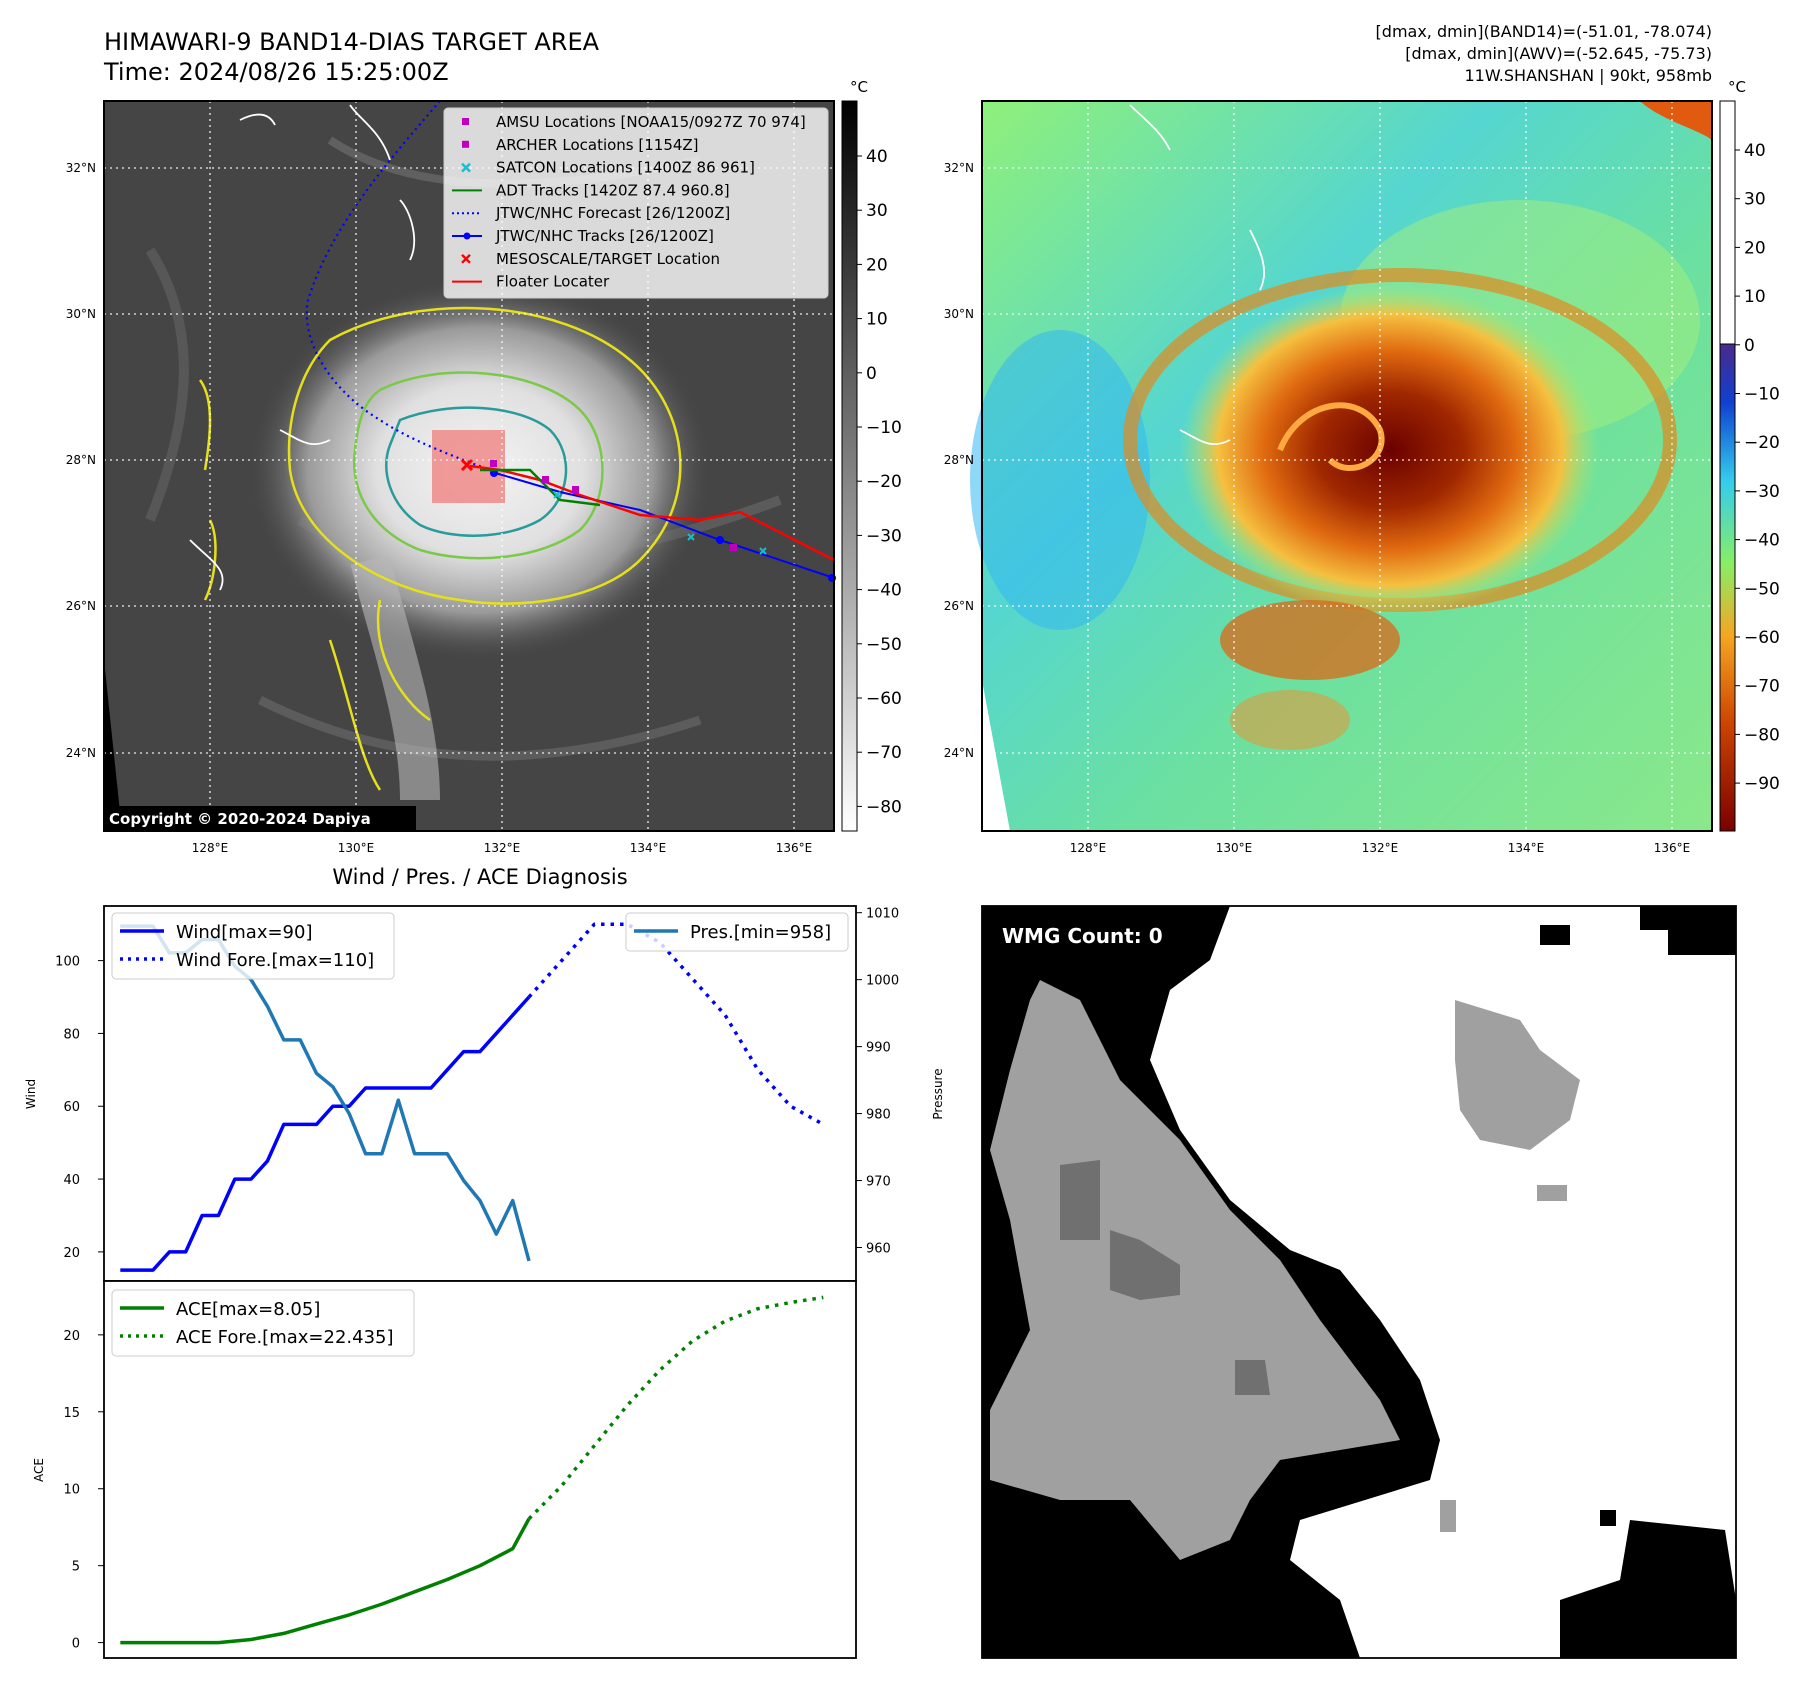 The height and width of the screenshot is (1690, 1797). What do you see at coordinates (352, 42) in the screenshot?
I see `figure-title: HIMAWARI-9 BAND14-DIAS TARGET AREA` at bounding box center [352, 42].